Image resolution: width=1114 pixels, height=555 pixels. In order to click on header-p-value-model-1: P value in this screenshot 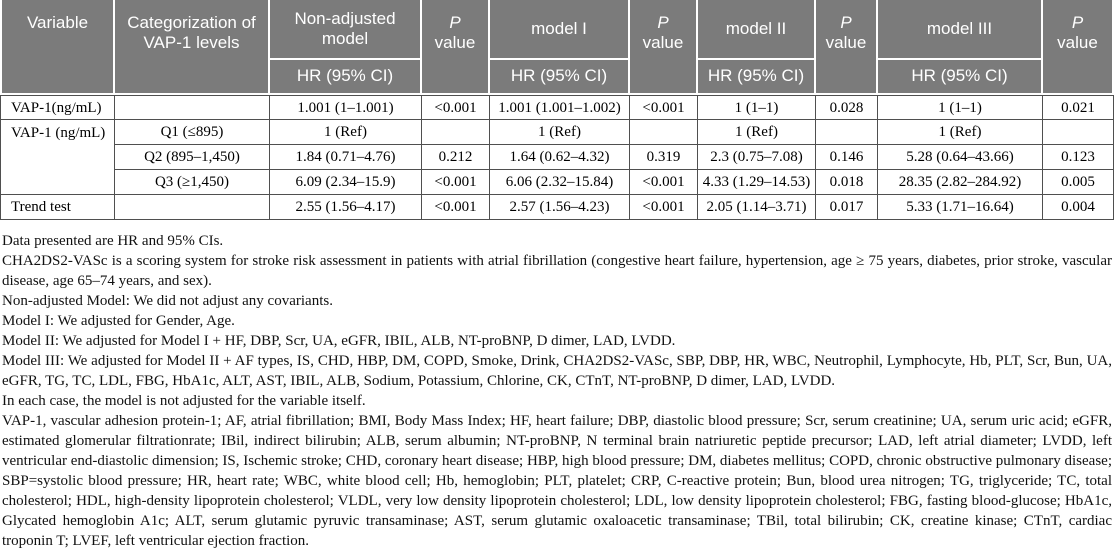, I will do `click(664, 47)`.